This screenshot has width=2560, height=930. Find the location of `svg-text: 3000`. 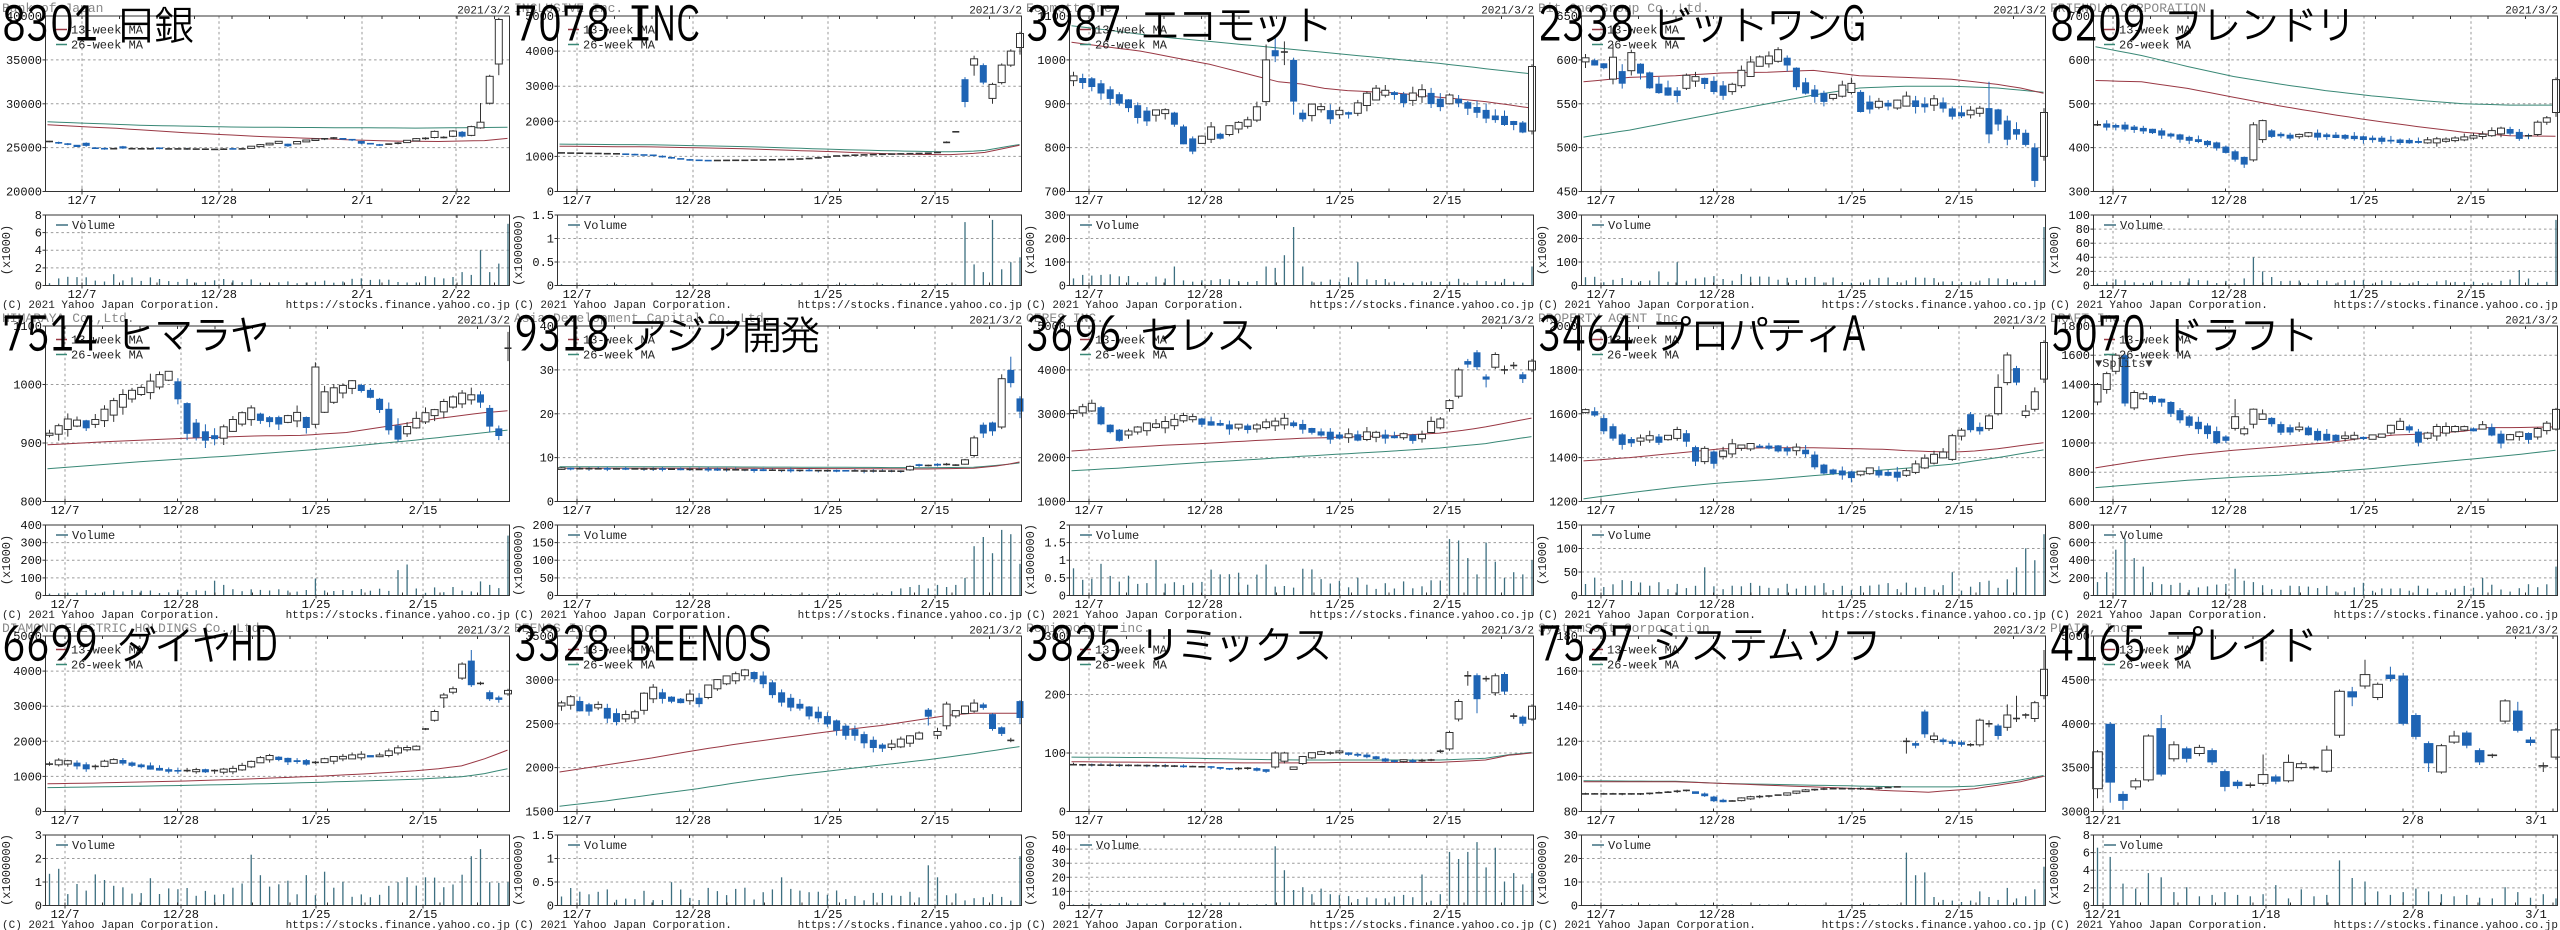

svg-text: 3000 is located at coordinates (539, 681).